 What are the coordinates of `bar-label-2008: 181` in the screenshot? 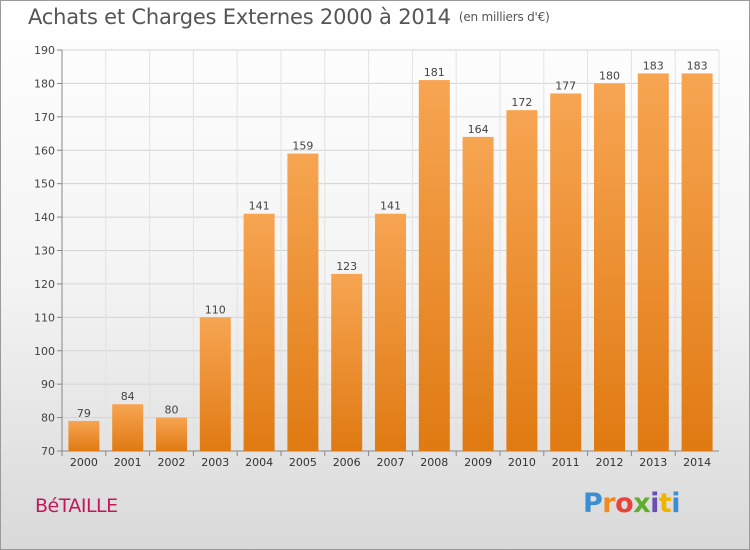 It's located at (434, 72).